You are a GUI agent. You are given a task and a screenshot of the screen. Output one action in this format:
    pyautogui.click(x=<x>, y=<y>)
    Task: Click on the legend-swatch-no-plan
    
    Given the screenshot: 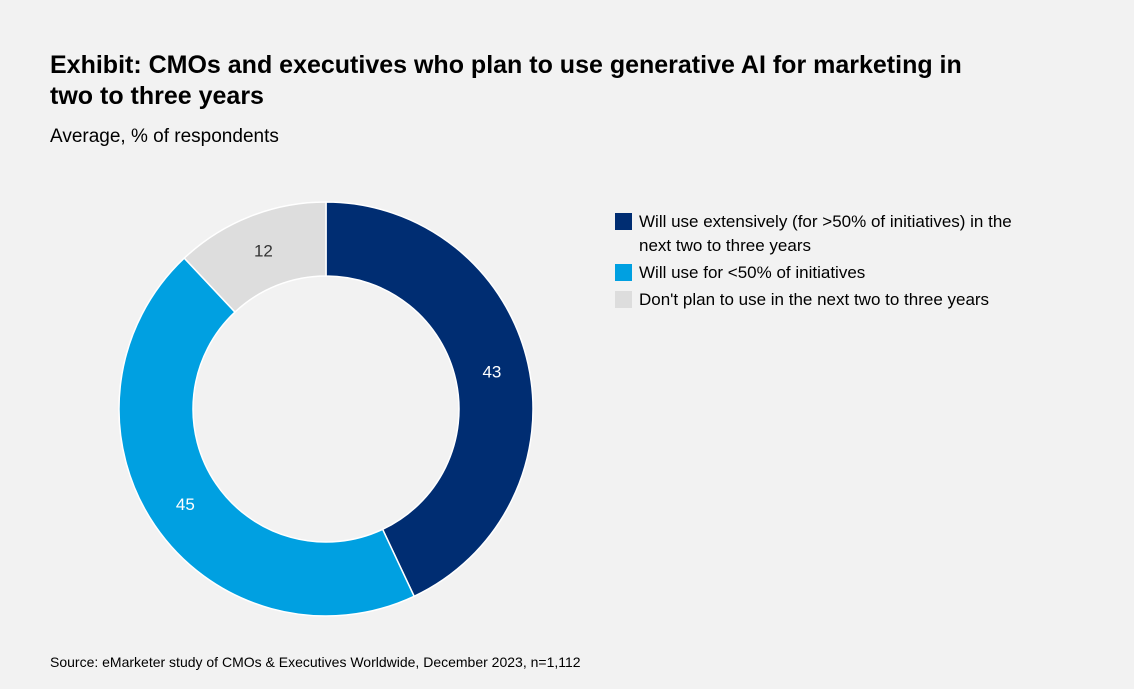 What is the action you would take?
    pyautogui.click(x=623, y=299)
    